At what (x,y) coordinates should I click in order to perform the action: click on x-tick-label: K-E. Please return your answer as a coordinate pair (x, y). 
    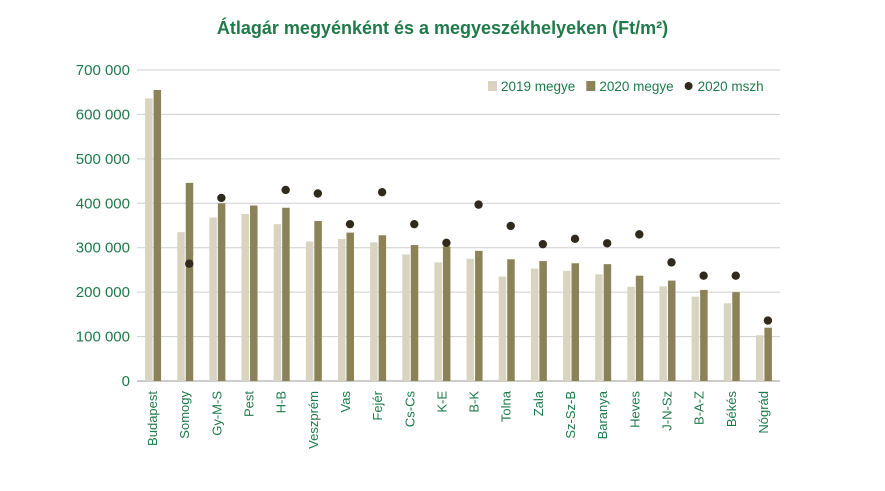
    Looking at the image, I should click on (441, 402).